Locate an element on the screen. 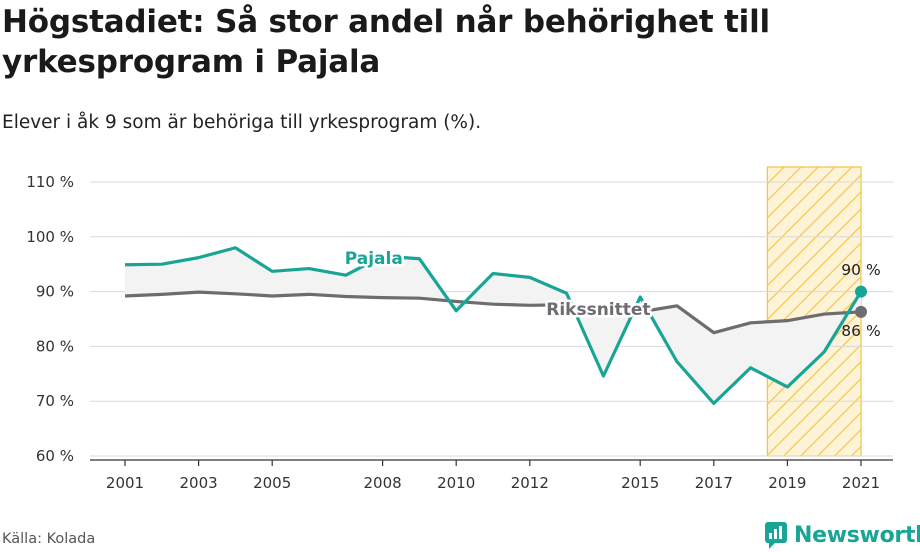 Image resolution: width=920 pixels, height=552 pixels. newsworthy-logo: Newsworthy is located at coordinates (842, 535).